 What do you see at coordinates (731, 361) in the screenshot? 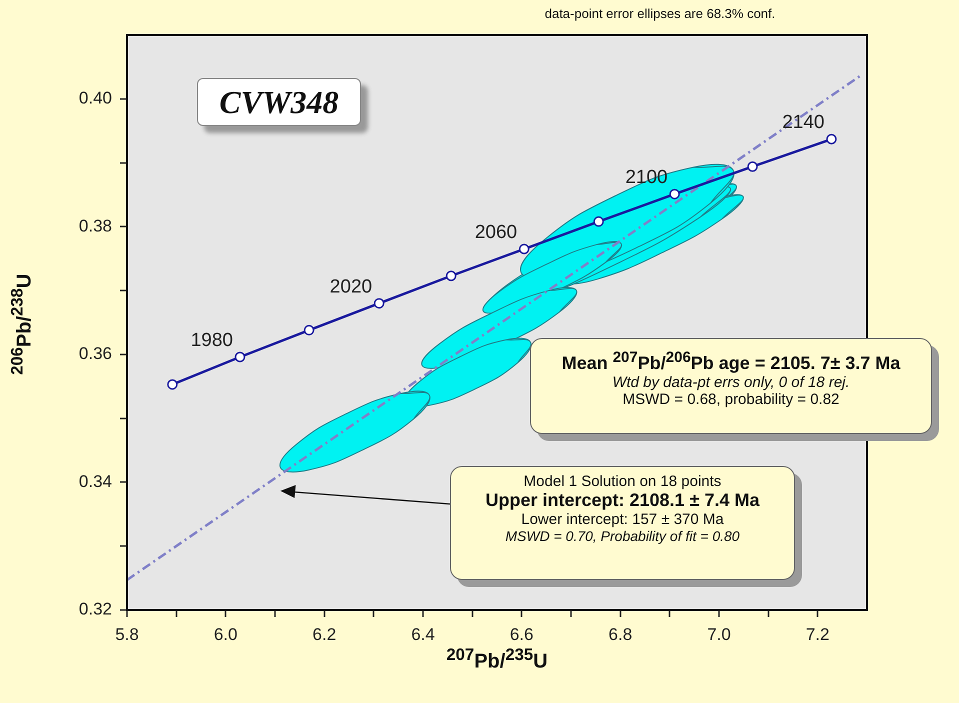
I see `annotation: Mean $^{207}$Pb/$^{206}$Pb age = 2105. 7± 3.7 Ma` at bounding box center [731, 361].